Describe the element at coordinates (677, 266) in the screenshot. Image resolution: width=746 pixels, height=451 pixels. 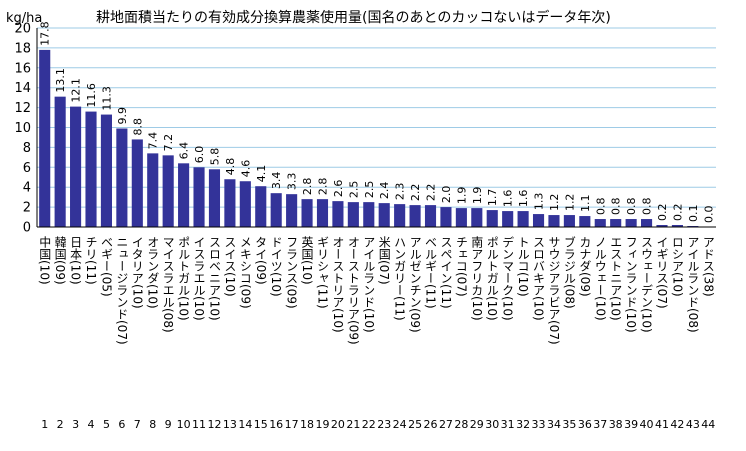
I see `category-label: ロシア(10)` at that location.